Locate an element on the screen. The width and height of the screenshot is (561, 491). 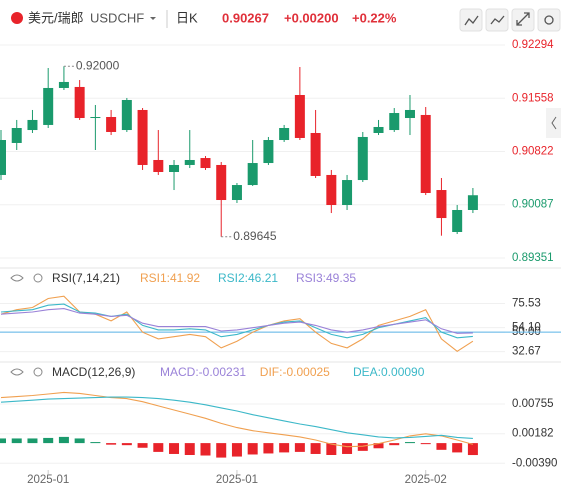
period: 日K is located at coordinates (187, 17).